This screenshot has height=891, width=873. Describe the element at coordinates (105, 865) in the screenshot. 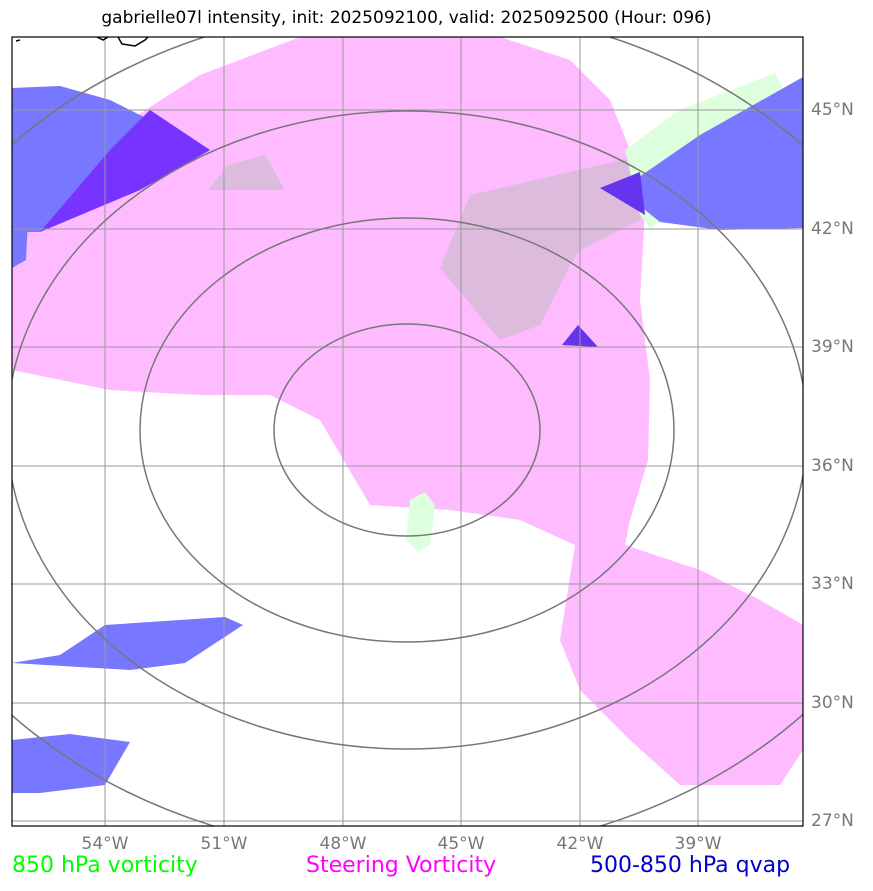

I see `legend-850-vorticity: 850 hPa vorticity` at that location.